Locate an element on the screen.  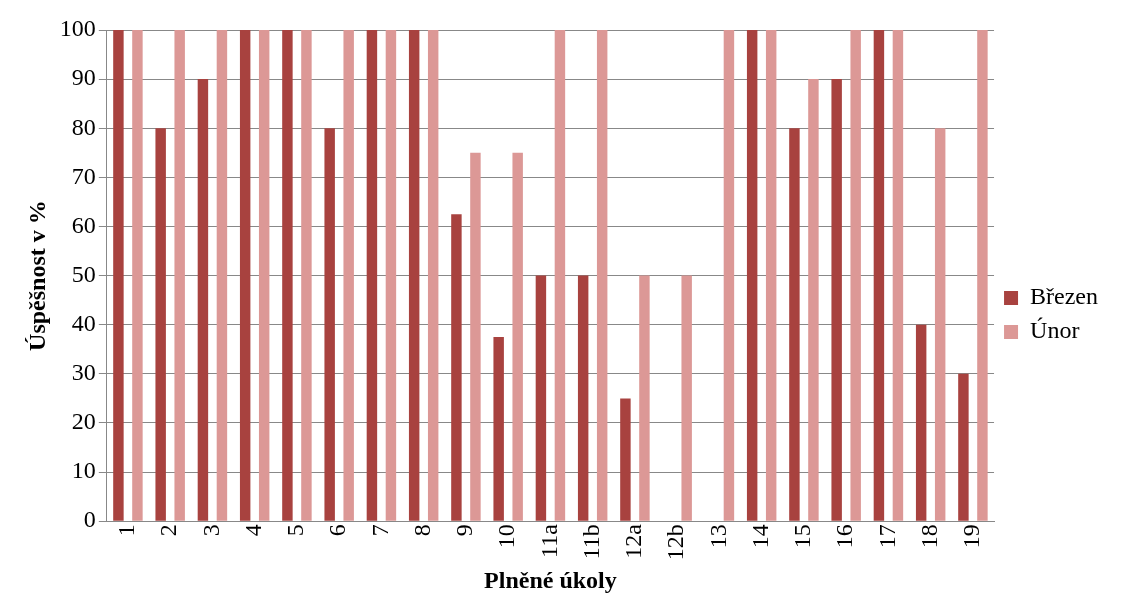
x-tick-label: 7 is located at coordinates (379, 530).